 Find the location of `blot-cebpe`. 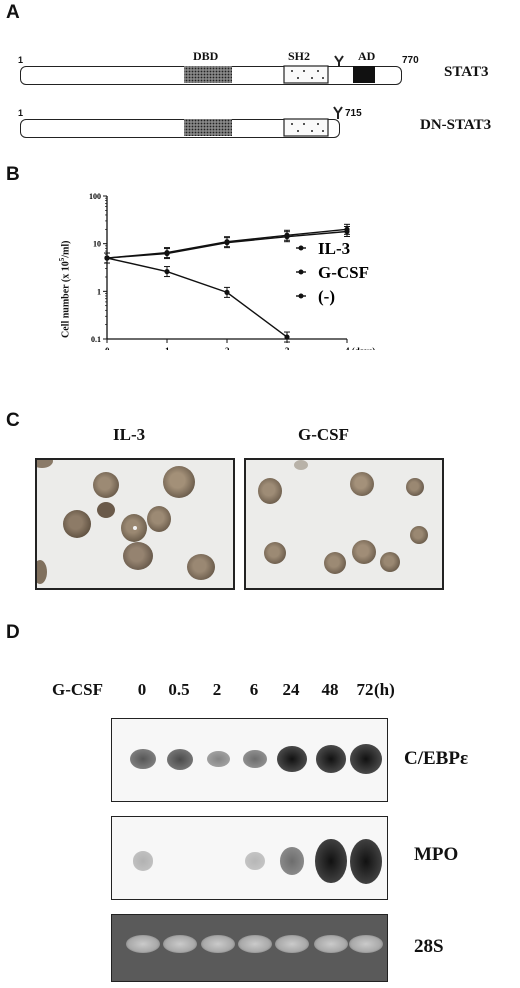

blot-cebpe is located at coordinates (249, 760).